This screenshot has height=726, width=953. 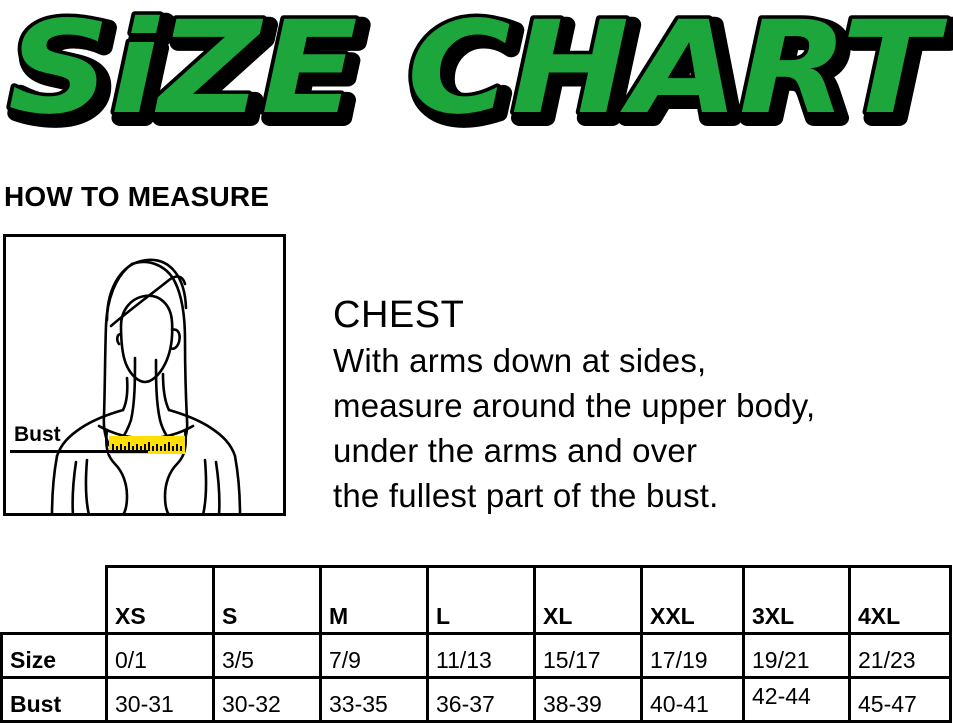 What do you see at coordinates (125, 394) in the screenshot?
I see `neck-left` at bounding box center [125, 394].